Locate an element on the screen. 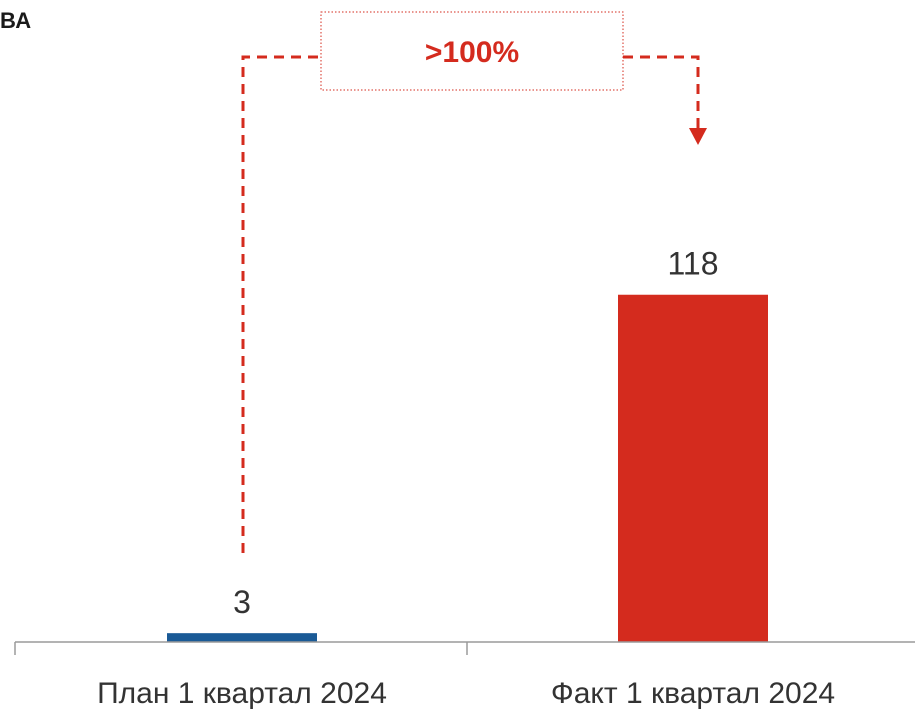 The width and height of the screenshot is (915, 710). data-label-2: 118 is located at coordinates (692, 264).